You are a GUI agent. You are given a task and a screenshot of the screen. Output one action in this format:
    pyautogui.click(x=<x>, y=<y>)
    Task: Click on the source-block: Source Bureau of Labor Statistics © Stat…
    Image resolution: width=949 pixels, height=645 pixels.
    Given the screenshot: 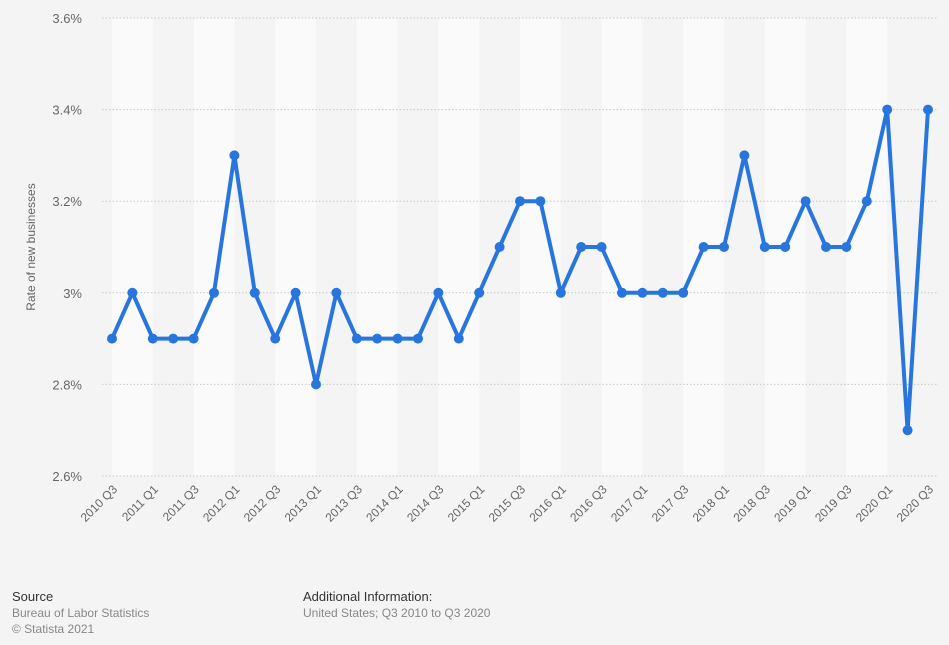 What is the action you would take?
    pyautogui.click(x=80, y=613)
    